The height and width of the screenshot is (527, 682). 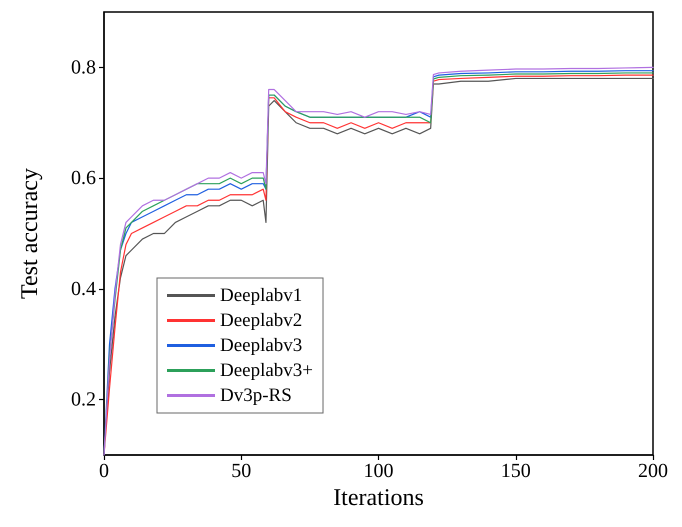 I want to click on legend-label: Deeplabv1, so click(x=261, y=295).